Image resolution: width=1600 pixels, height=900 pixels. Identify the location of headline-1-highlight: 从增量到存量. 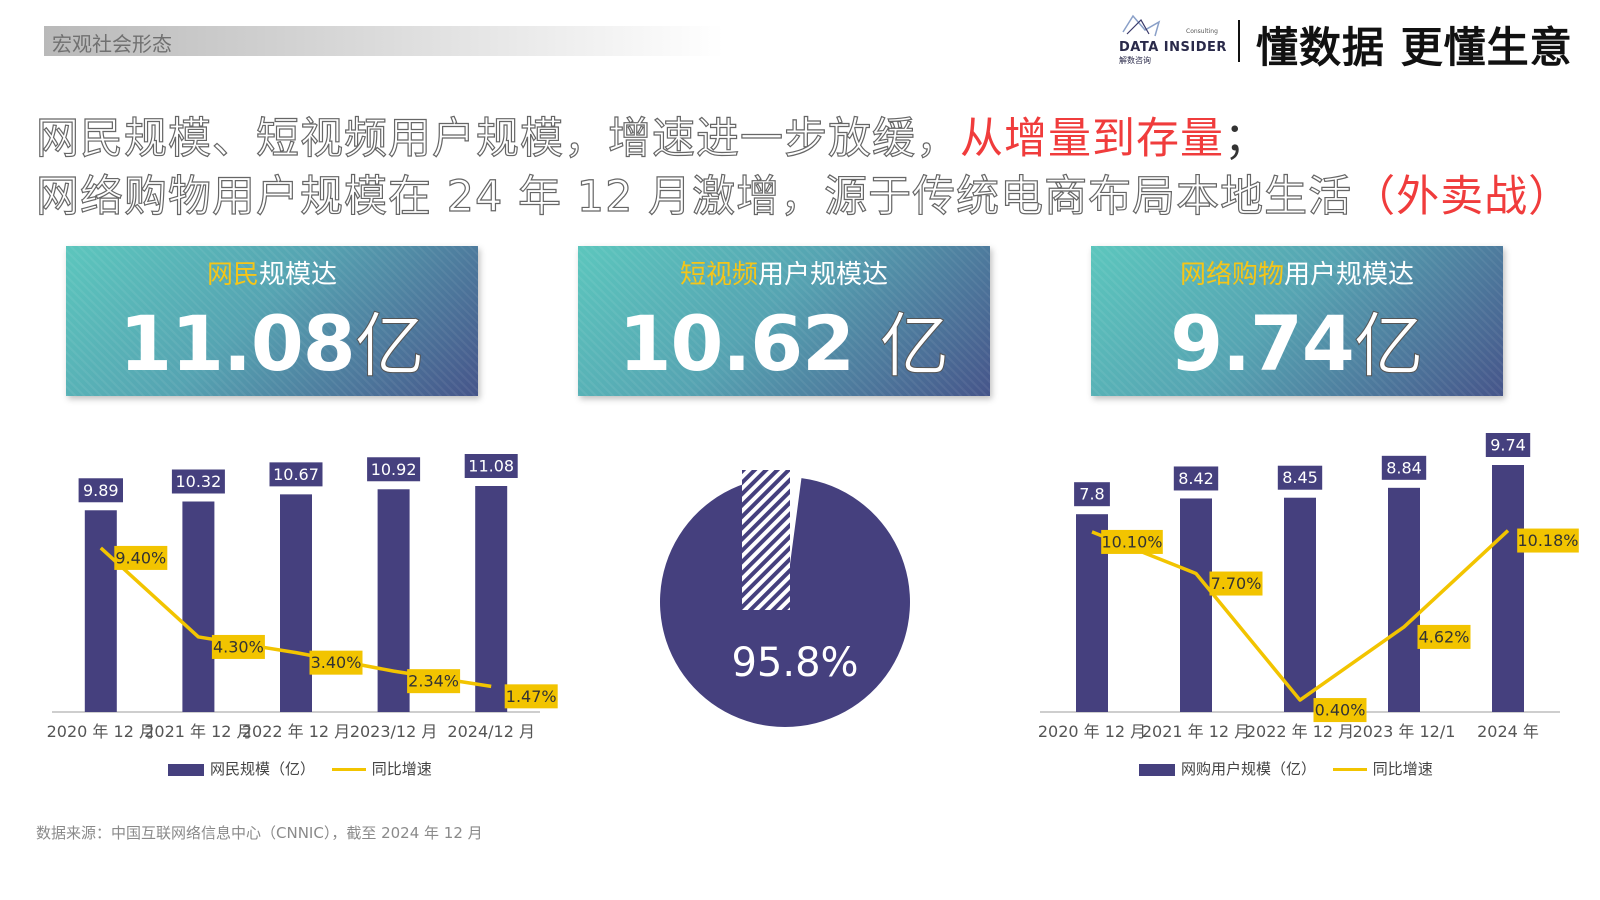
(1092, 139).